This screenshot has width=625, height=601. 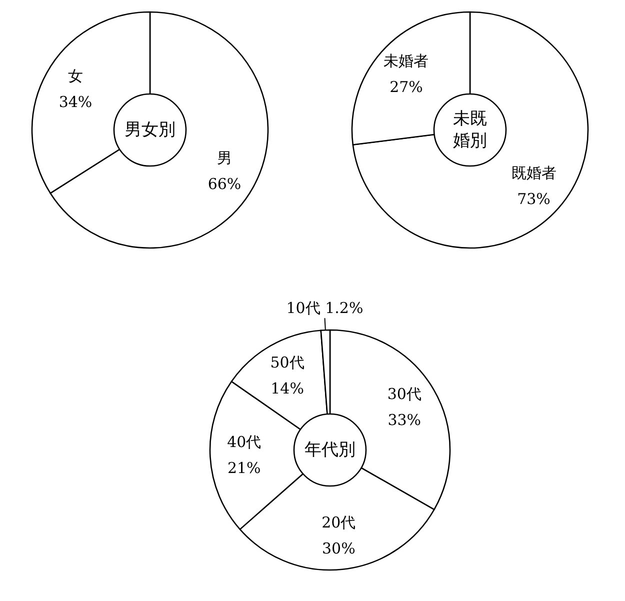 I want to click on slice-label: 男, so click(x=224, y=157).